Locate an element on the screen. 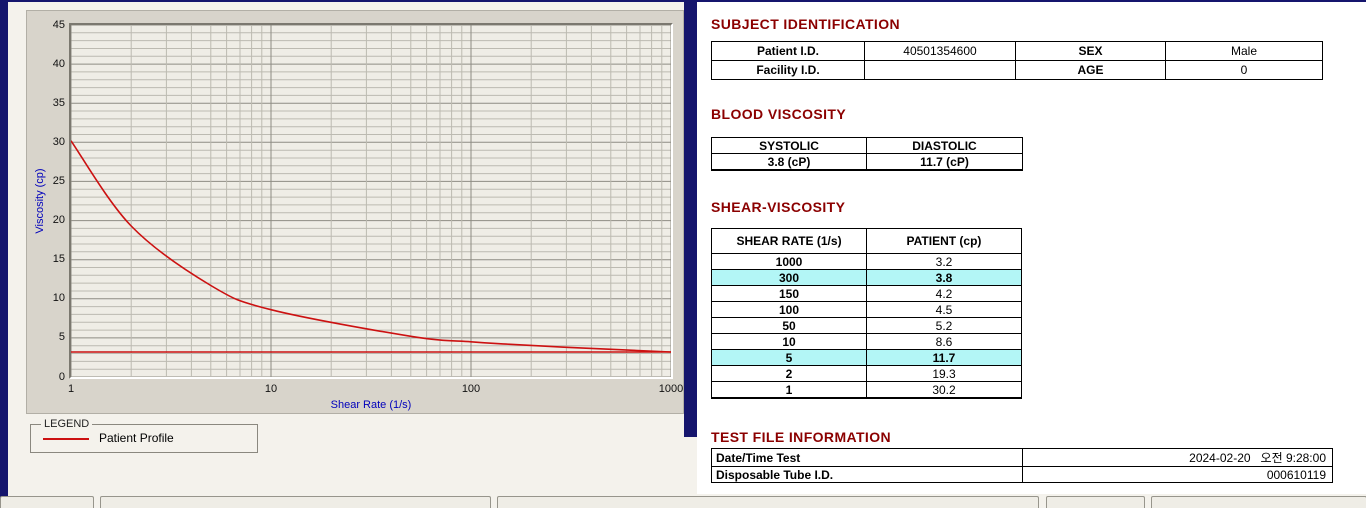 The width and height of the screenshot is (1366, 508). patient-cp-header: PATIENT (cp) is located at coordinates (944, 241).